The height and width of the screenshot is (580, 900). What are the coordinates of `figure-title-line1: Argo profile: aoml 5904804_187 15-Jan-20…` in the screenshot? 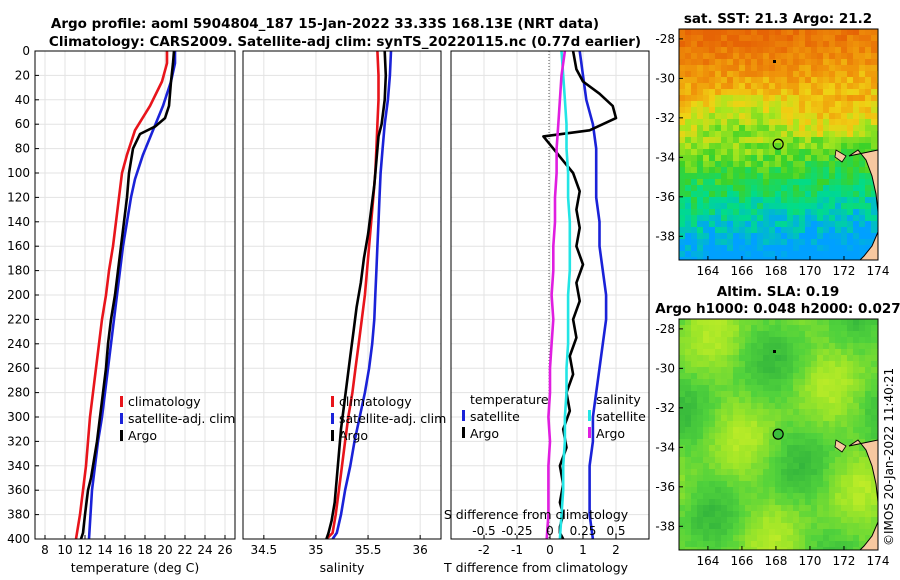 It's located at (325, 24).